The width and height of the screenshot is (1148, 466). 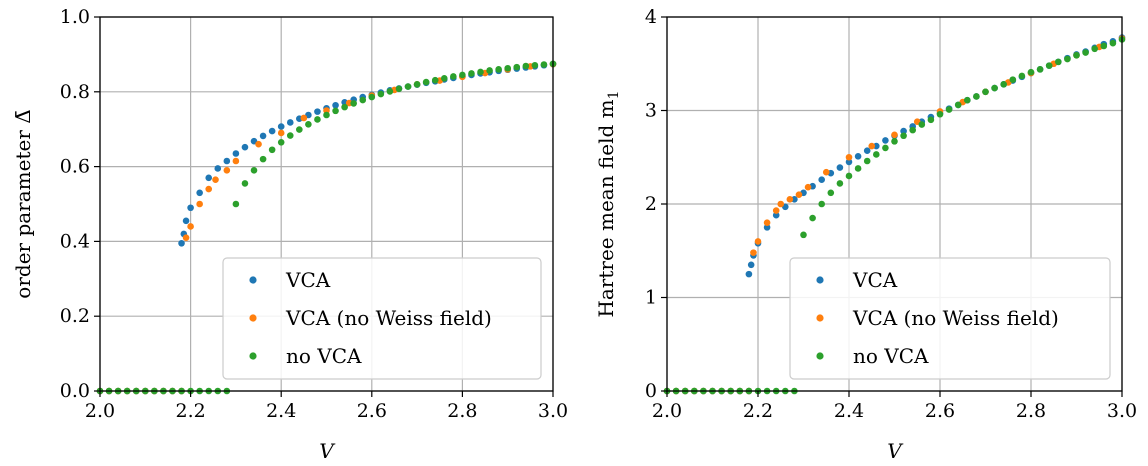 What do you see at coordinates (75, 167) in the screenshot?
I see `y-tick-label: 0.6` at bounding box center [75, 167].